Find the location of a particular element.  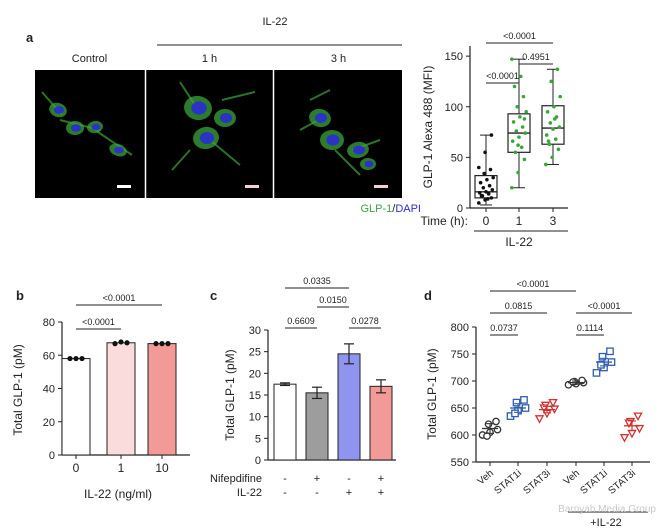

stain-legend: GLP-1/DAPI is located at coordinates (390, 209).